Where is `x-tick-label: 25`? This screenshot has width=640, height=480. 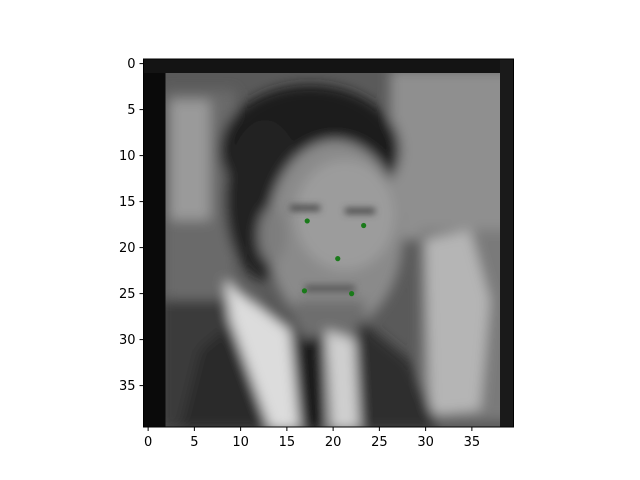 x-tick-label: 25 is located at coordinates (379, 442).